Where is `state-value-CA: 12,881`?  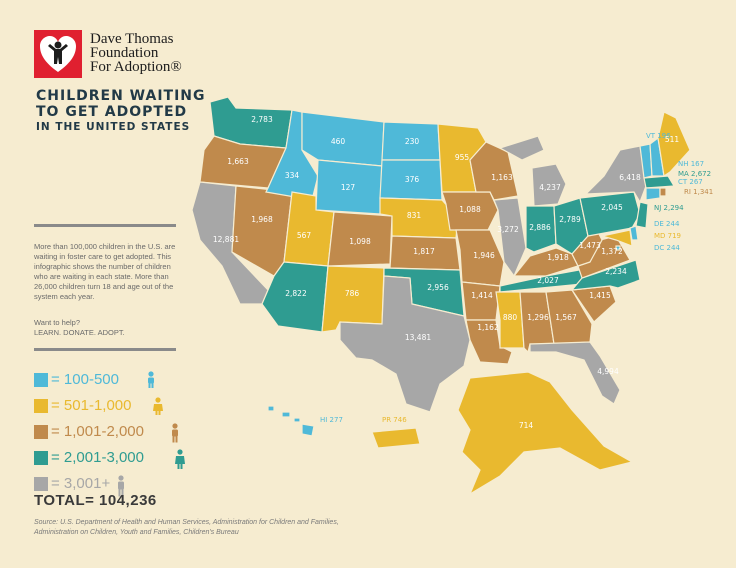 state-value-CA: 12,881 is located at coordinates (226, 239).